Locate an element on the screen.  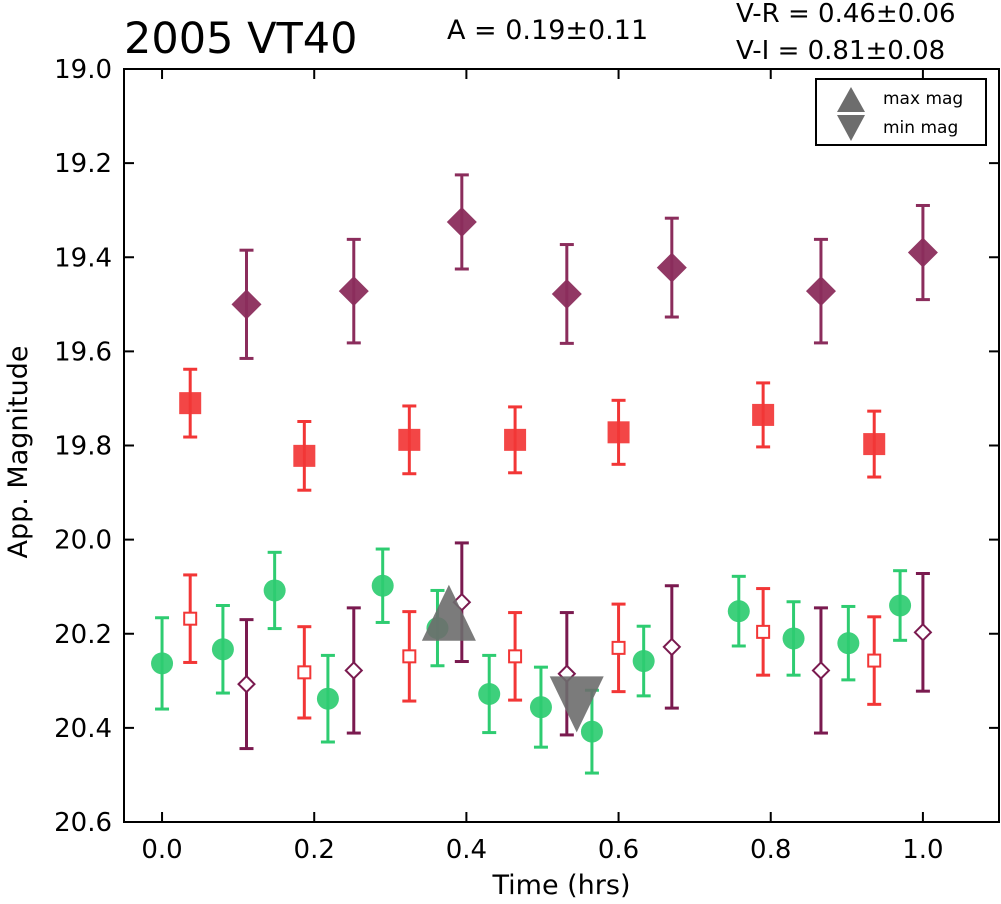
legend: max mag min mag is located at coordinates (901, 112).